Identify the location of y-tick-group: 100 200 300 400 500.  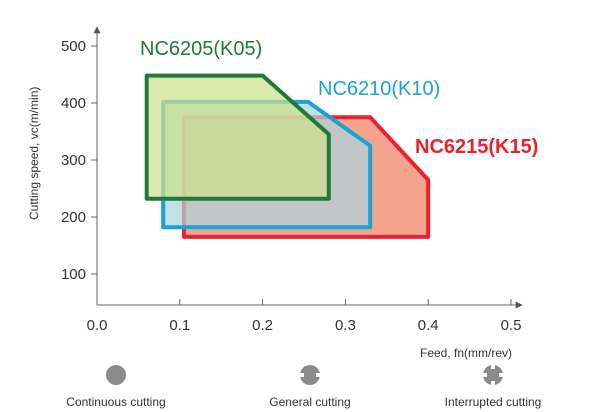
(79, 160).